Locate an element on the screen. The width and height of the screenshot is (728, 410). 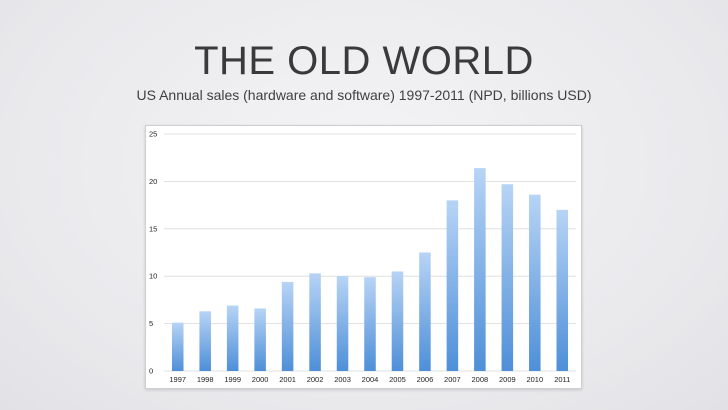
bar-2004 is located at coordinates (370, 324).